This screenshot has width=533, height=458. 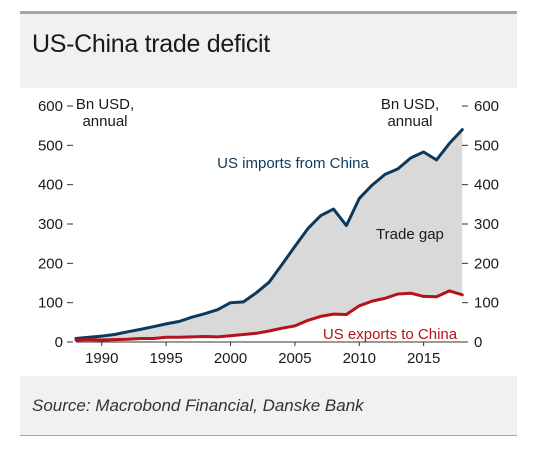 I want to click on chart-title: US-China trade deficit, so click(x=151, y=44).